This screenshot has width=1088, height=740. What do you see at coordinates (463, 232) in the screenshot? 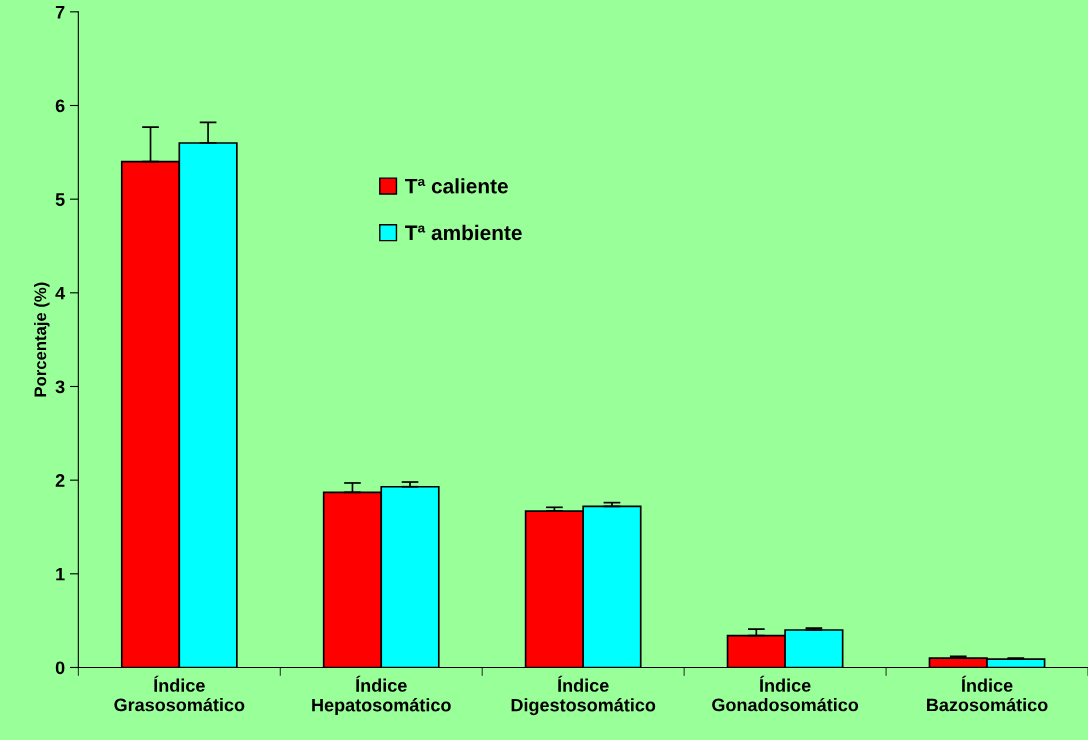
I see `legend-label: Tª ambiente` at bounding box center [463, 232].